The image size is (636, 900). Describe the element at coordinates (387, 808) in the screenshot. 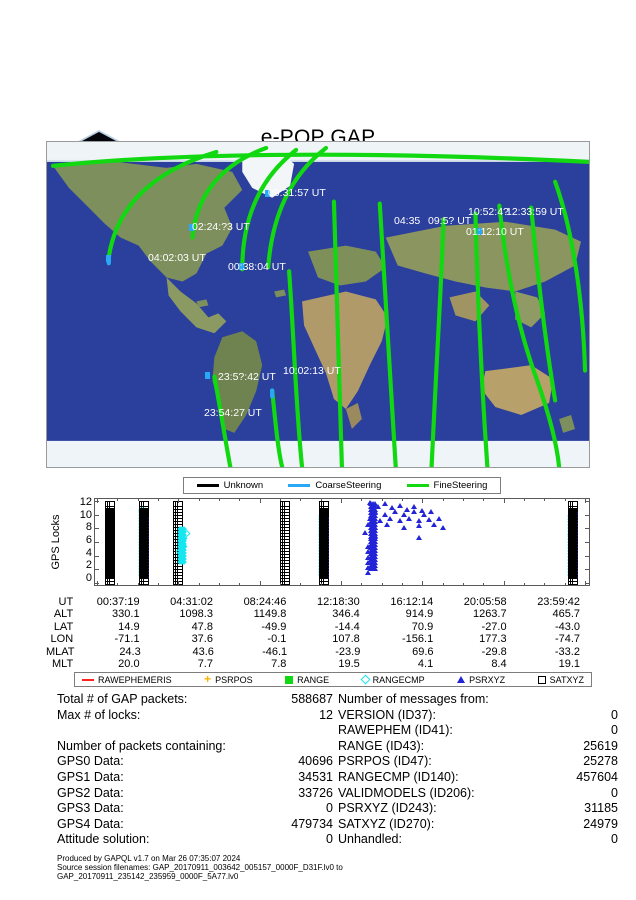

I see `stat-key: PSRXYZ (ID243):` at that location.